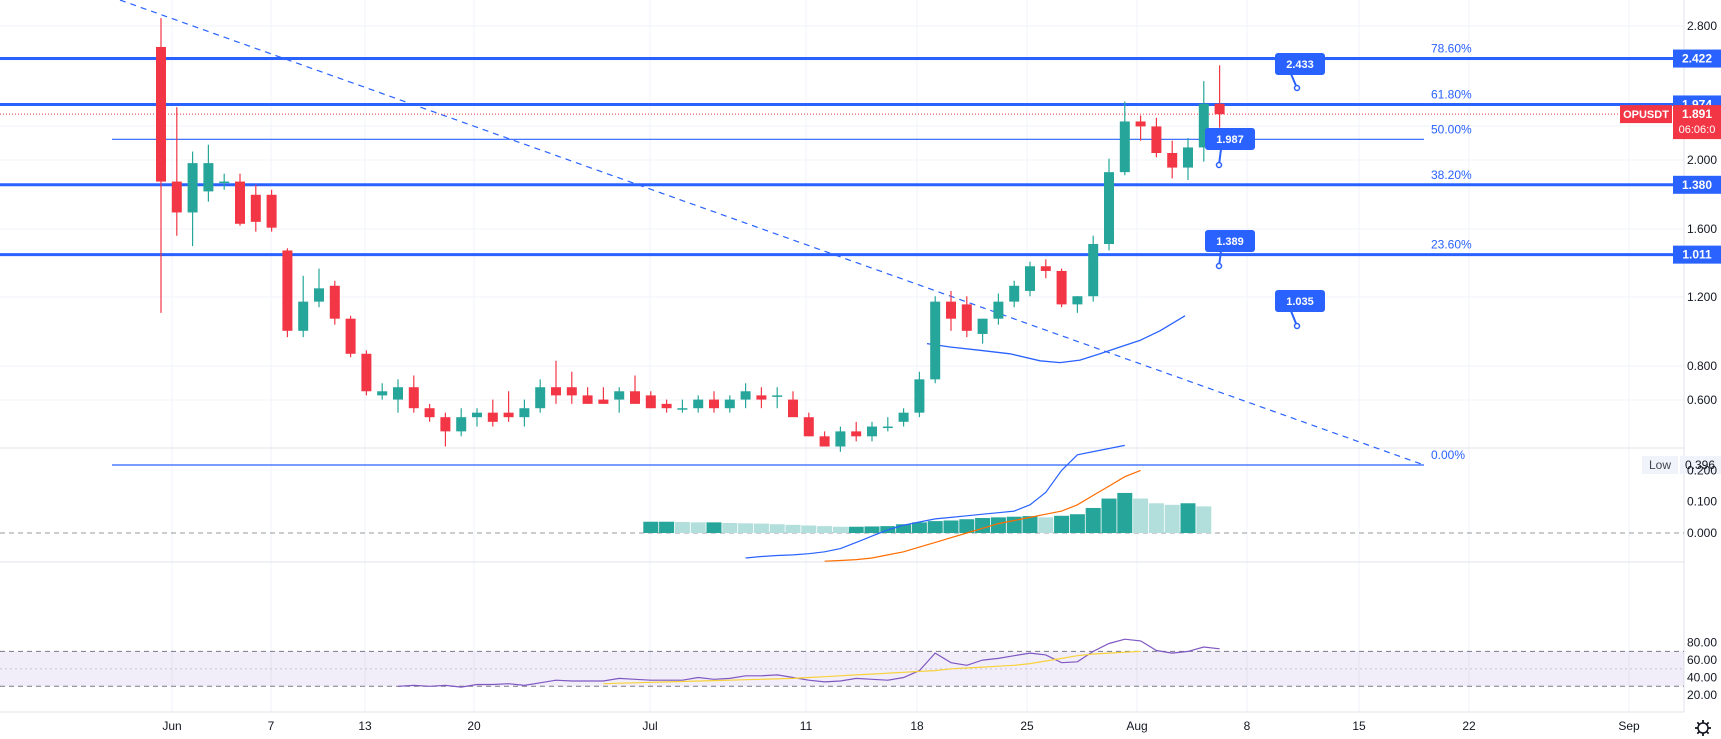 Image resolution: width=1721 pixels, height=739 pixels. Describe the element at coordinates (1451, 49) in the screenshot. I see `fib-level-label: 78.60%` at that location.